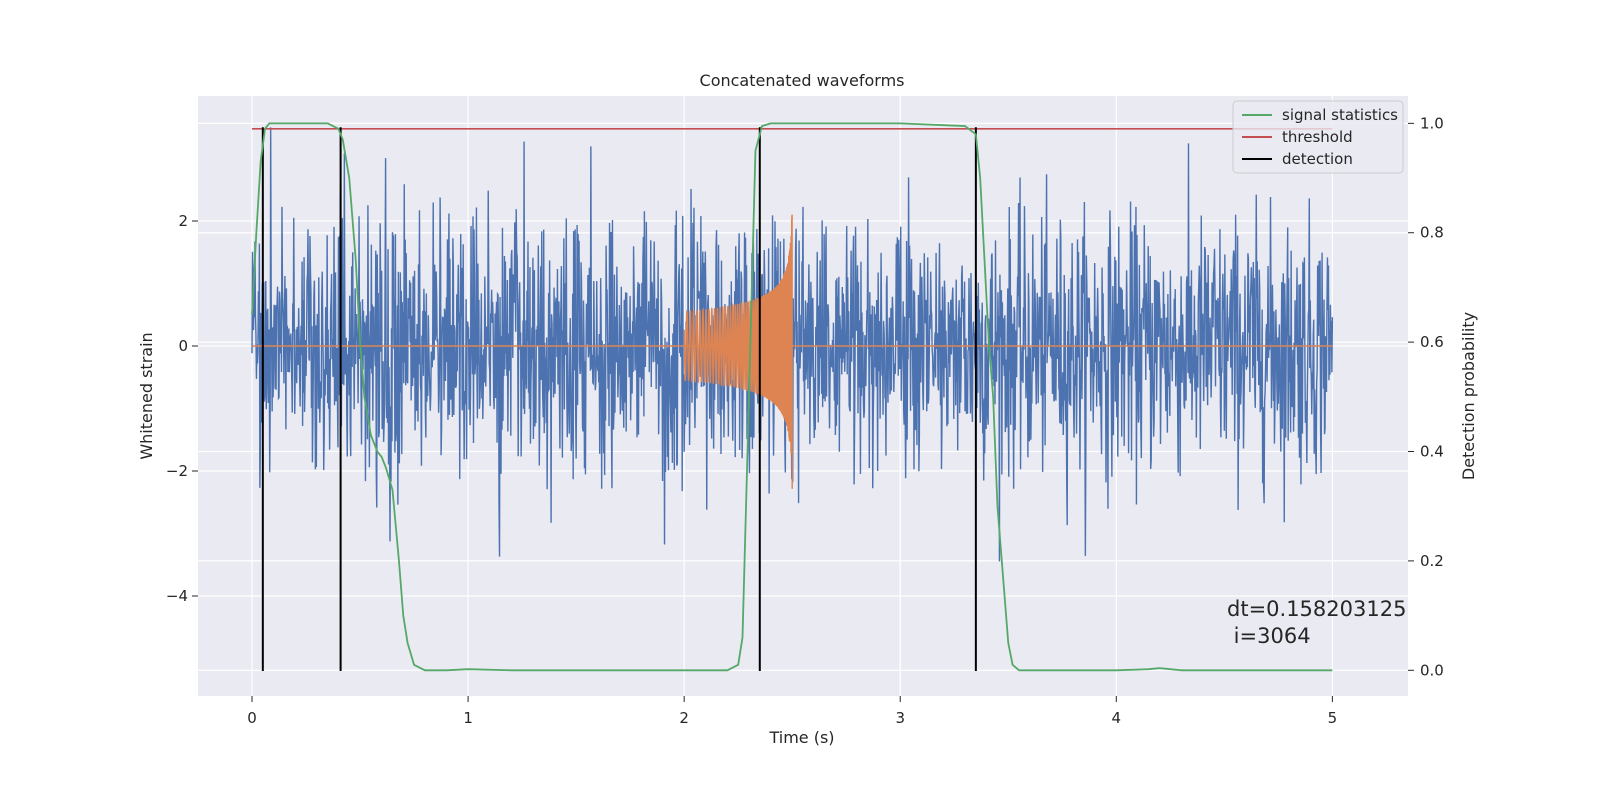  What do you see at coordinates (792, 711) in the screenshot?
I see `x-axis-ticks: 0 1 2 3 4 5` at bounding box center [792, 711].